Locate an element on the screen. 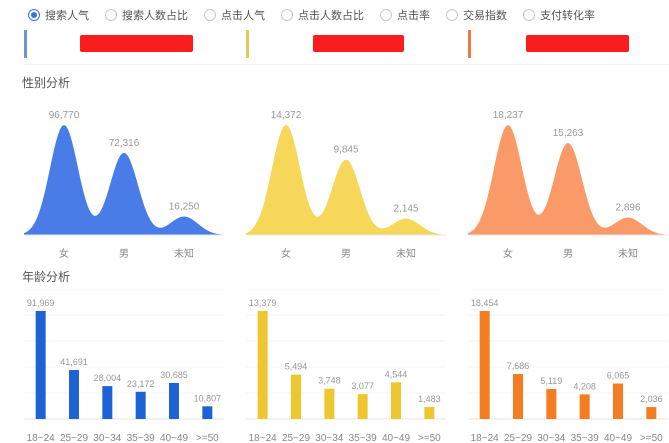 Image resolution: width=669 pixels, height=443 pixels. data-value-label: 10,807 is located at coordinates (208, 398).